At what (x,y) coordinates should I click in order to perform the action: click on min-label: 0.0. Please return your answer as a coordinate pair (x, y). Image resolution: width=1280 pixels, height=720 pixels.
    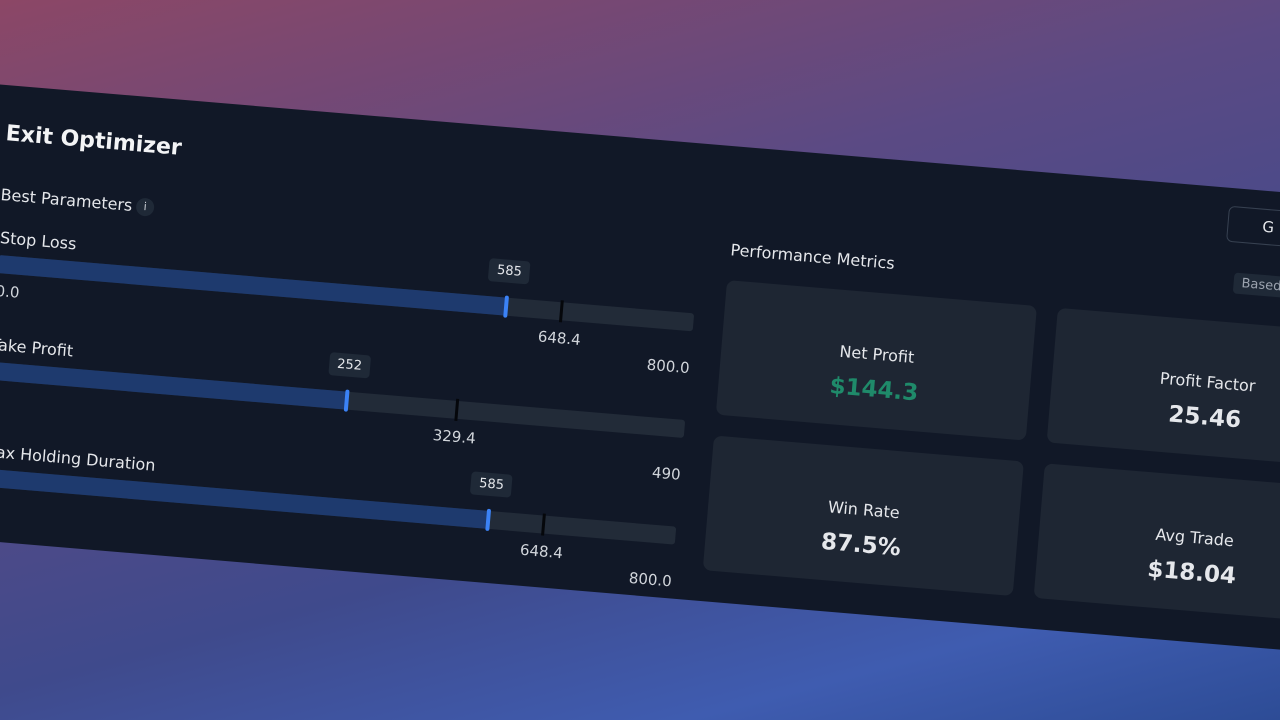
    Looking at the image, I should click on (10, 291).